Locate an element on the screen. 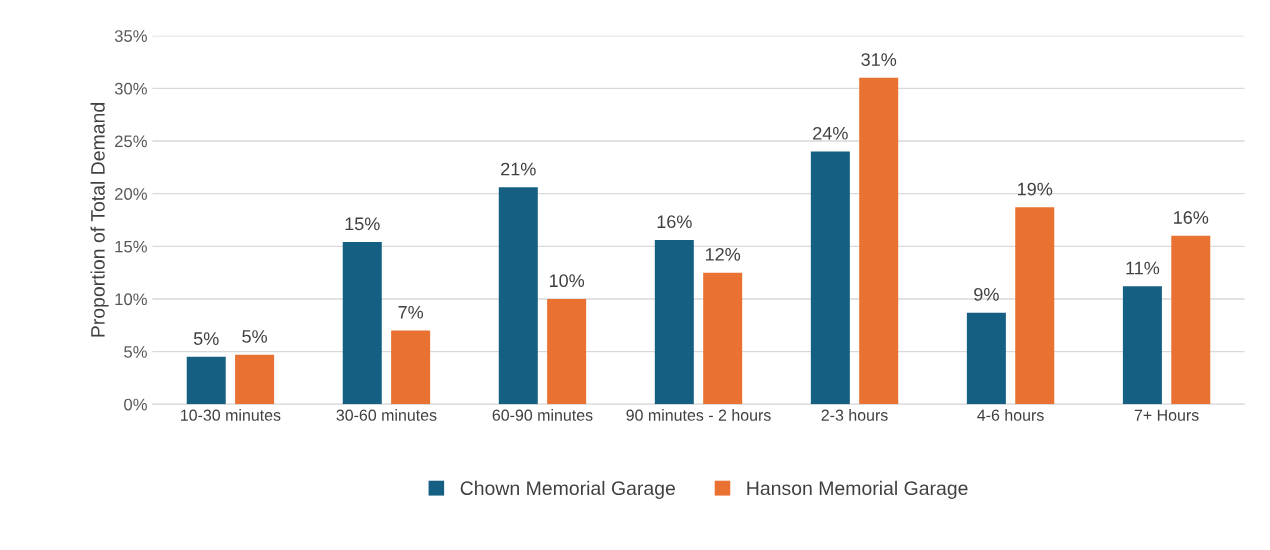 This screenshot has height=550, width=1270. y-tick-label: 25% is located at coordinates (131, 141).